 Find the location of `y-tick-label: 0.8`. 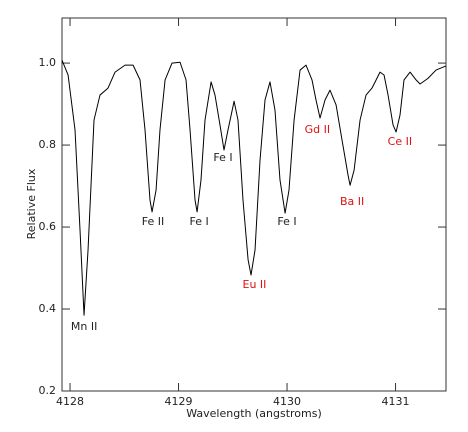

y-tick-label: 0.8 is located at coordinates (48, 144).